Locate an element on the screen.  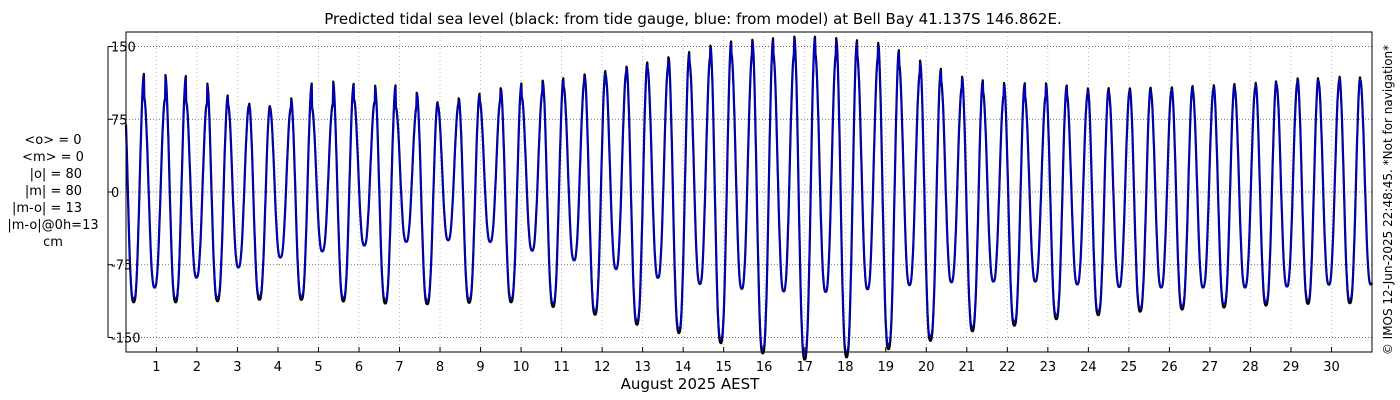
x-tick-label: 7 is located at coordinates (399, 367).